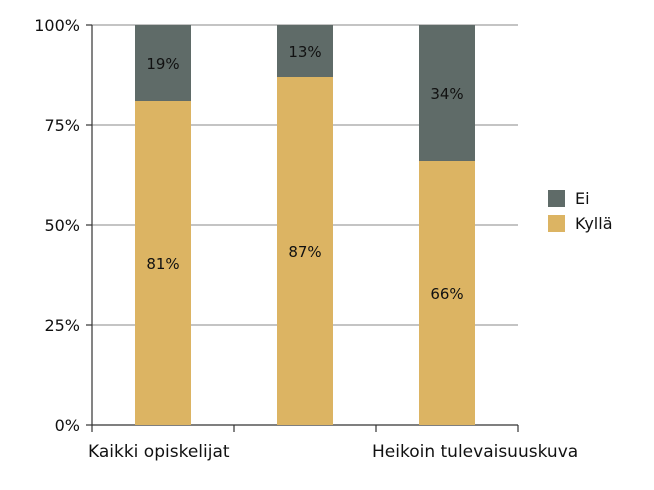 The height and width of the screenshot is (490, 654). Describe the element at coordinates (556, 198) in the screenshot. I see `legend-swatch-ei` at that location.